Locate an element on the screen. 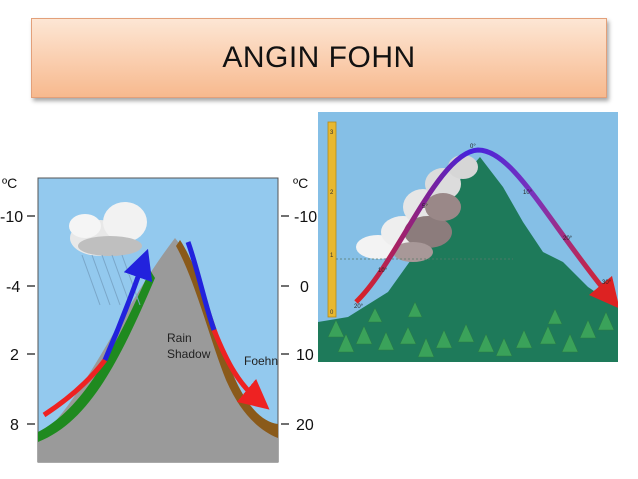 The height and width of the screenshot is (479, 638). left-unit-label: ºC is located at coordinates (9, 183).